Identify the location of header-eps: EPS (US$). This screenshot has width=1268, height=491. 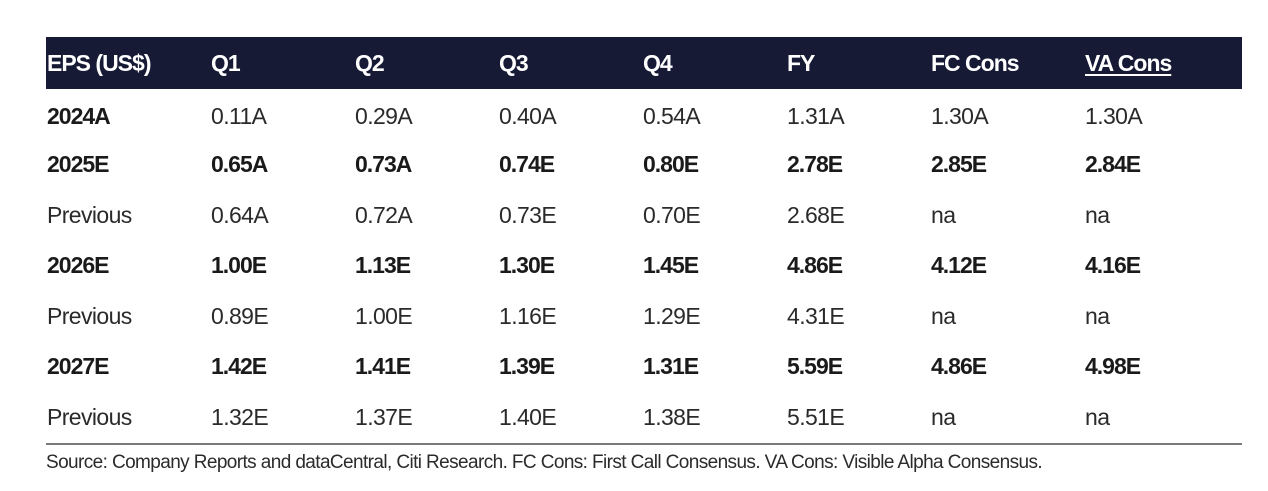
(99, 62).